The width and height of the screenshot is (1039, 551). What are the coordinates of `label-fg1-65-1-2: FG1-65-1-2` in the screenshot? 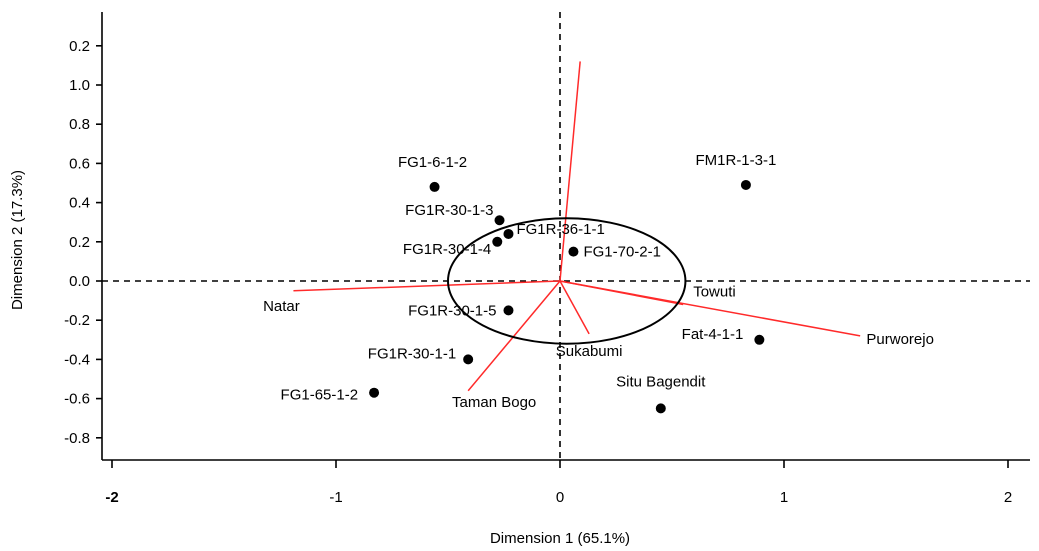 It's located at (320, 395).